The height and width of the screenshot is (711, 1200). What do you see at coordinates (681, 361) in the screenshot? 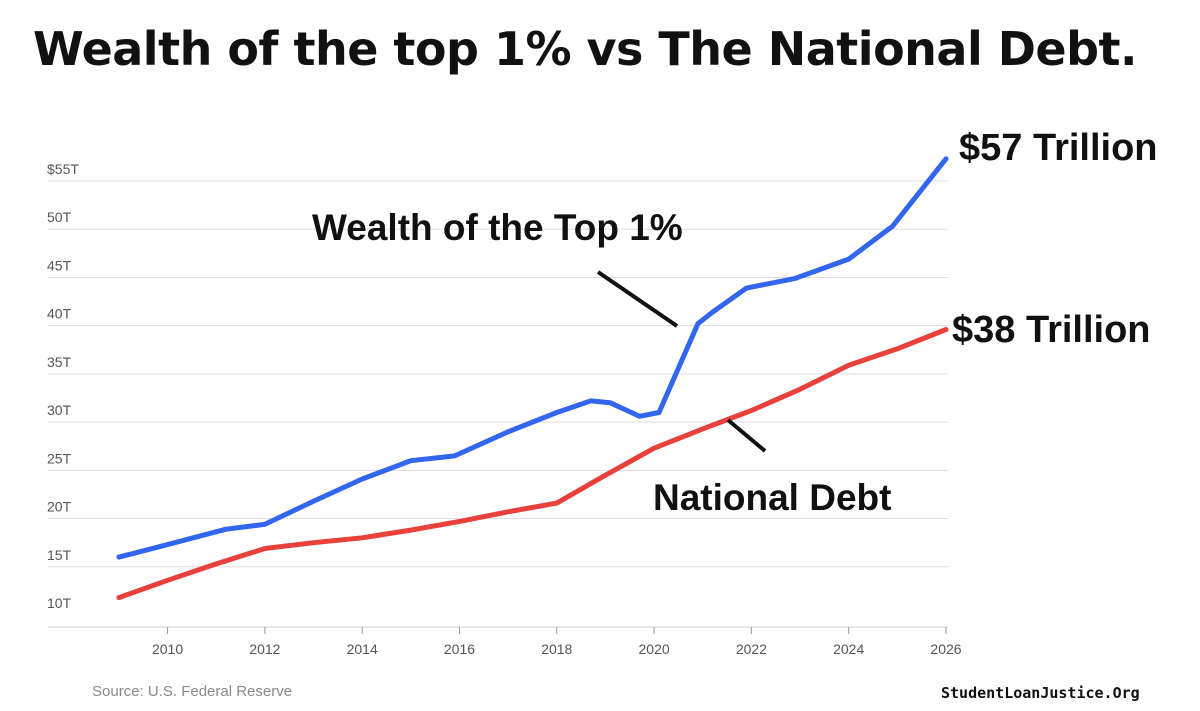
I see `annotation-pointers` at bounding box center [681, 361].